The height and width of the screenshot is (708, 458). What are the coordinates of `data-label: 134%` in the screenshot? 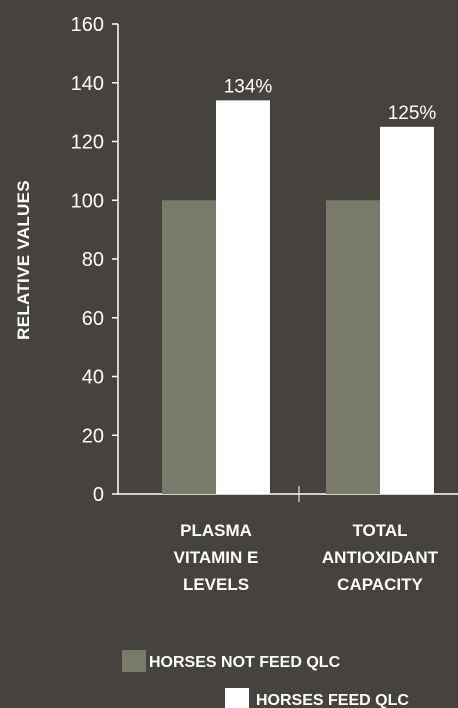 It's located at (248, 86).